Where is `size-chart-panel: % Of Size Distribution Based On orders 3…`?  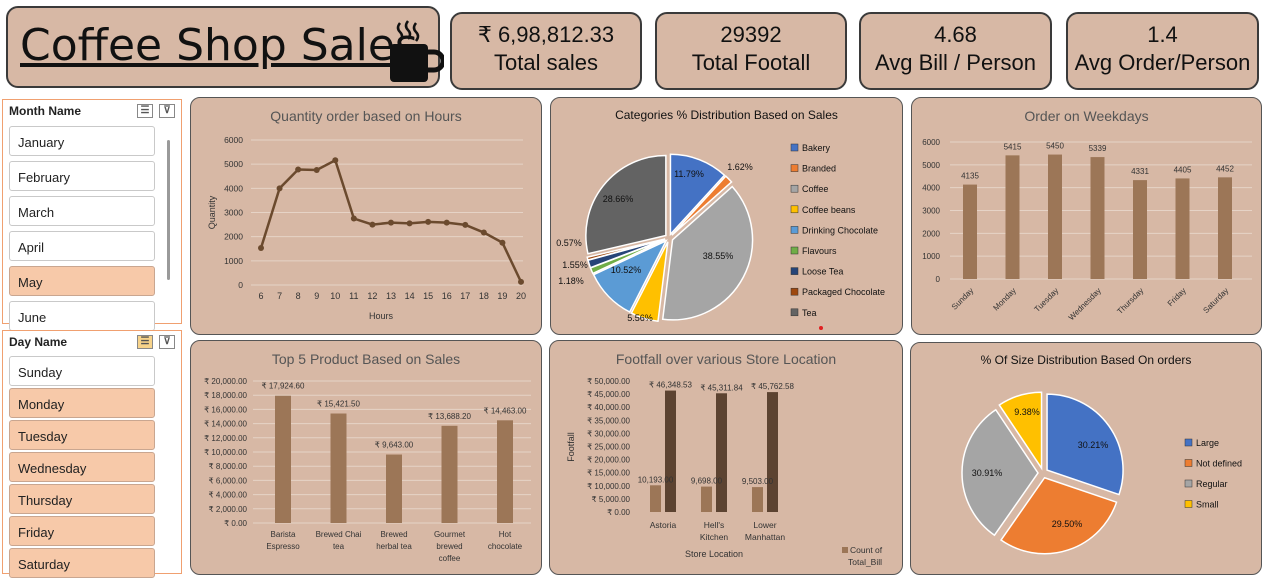
size-chart-panel: % Of Size Distribution Based On orders 3… is located at coordinates (1086, 458).